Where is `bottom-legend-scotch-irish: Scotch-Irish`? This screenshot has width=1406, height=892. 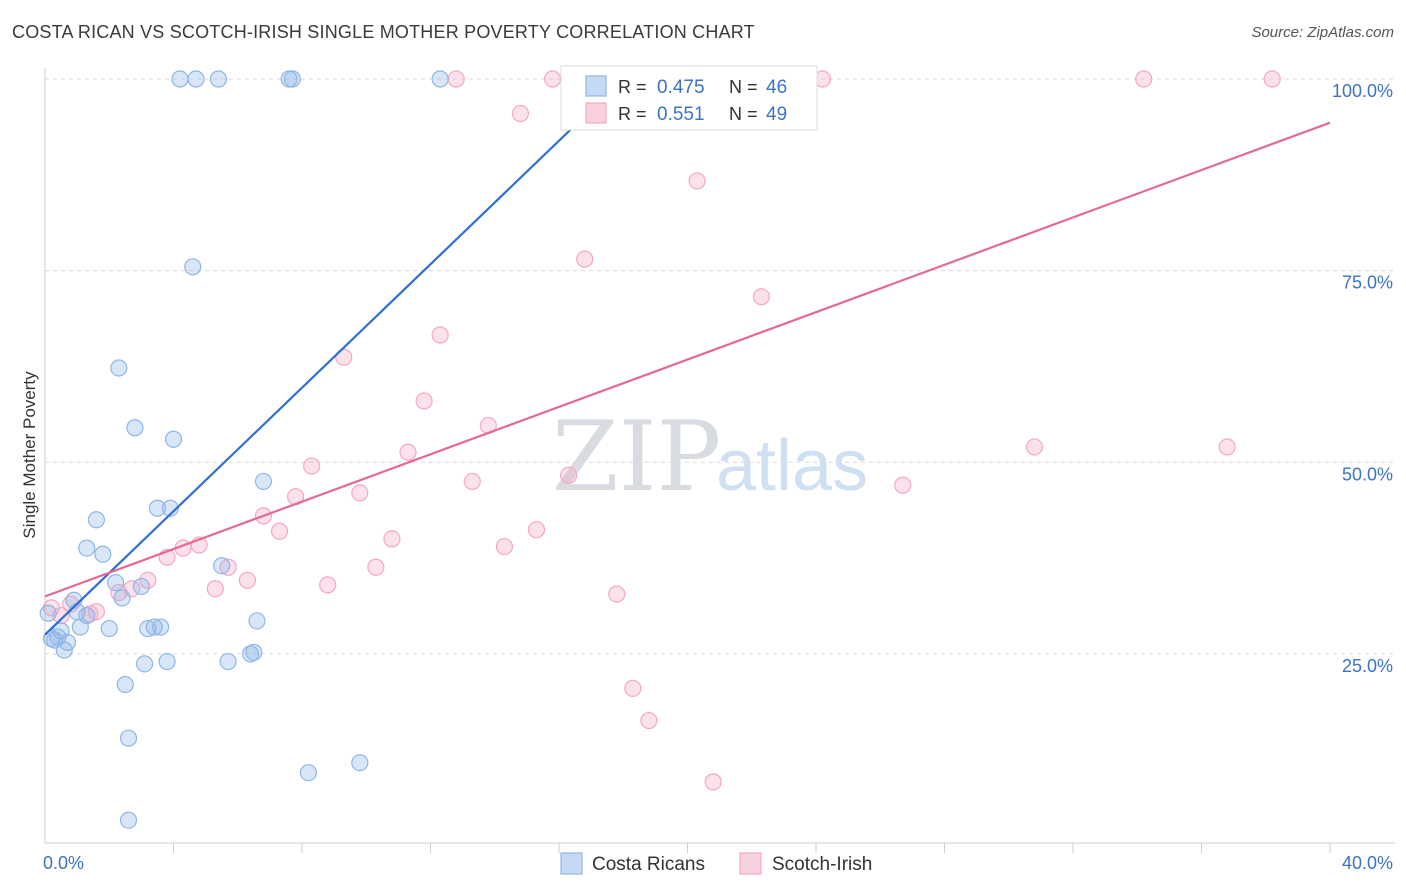
bottom-legend-scotch-irish: Scotch-Irish is located at coordinates (822, 864).